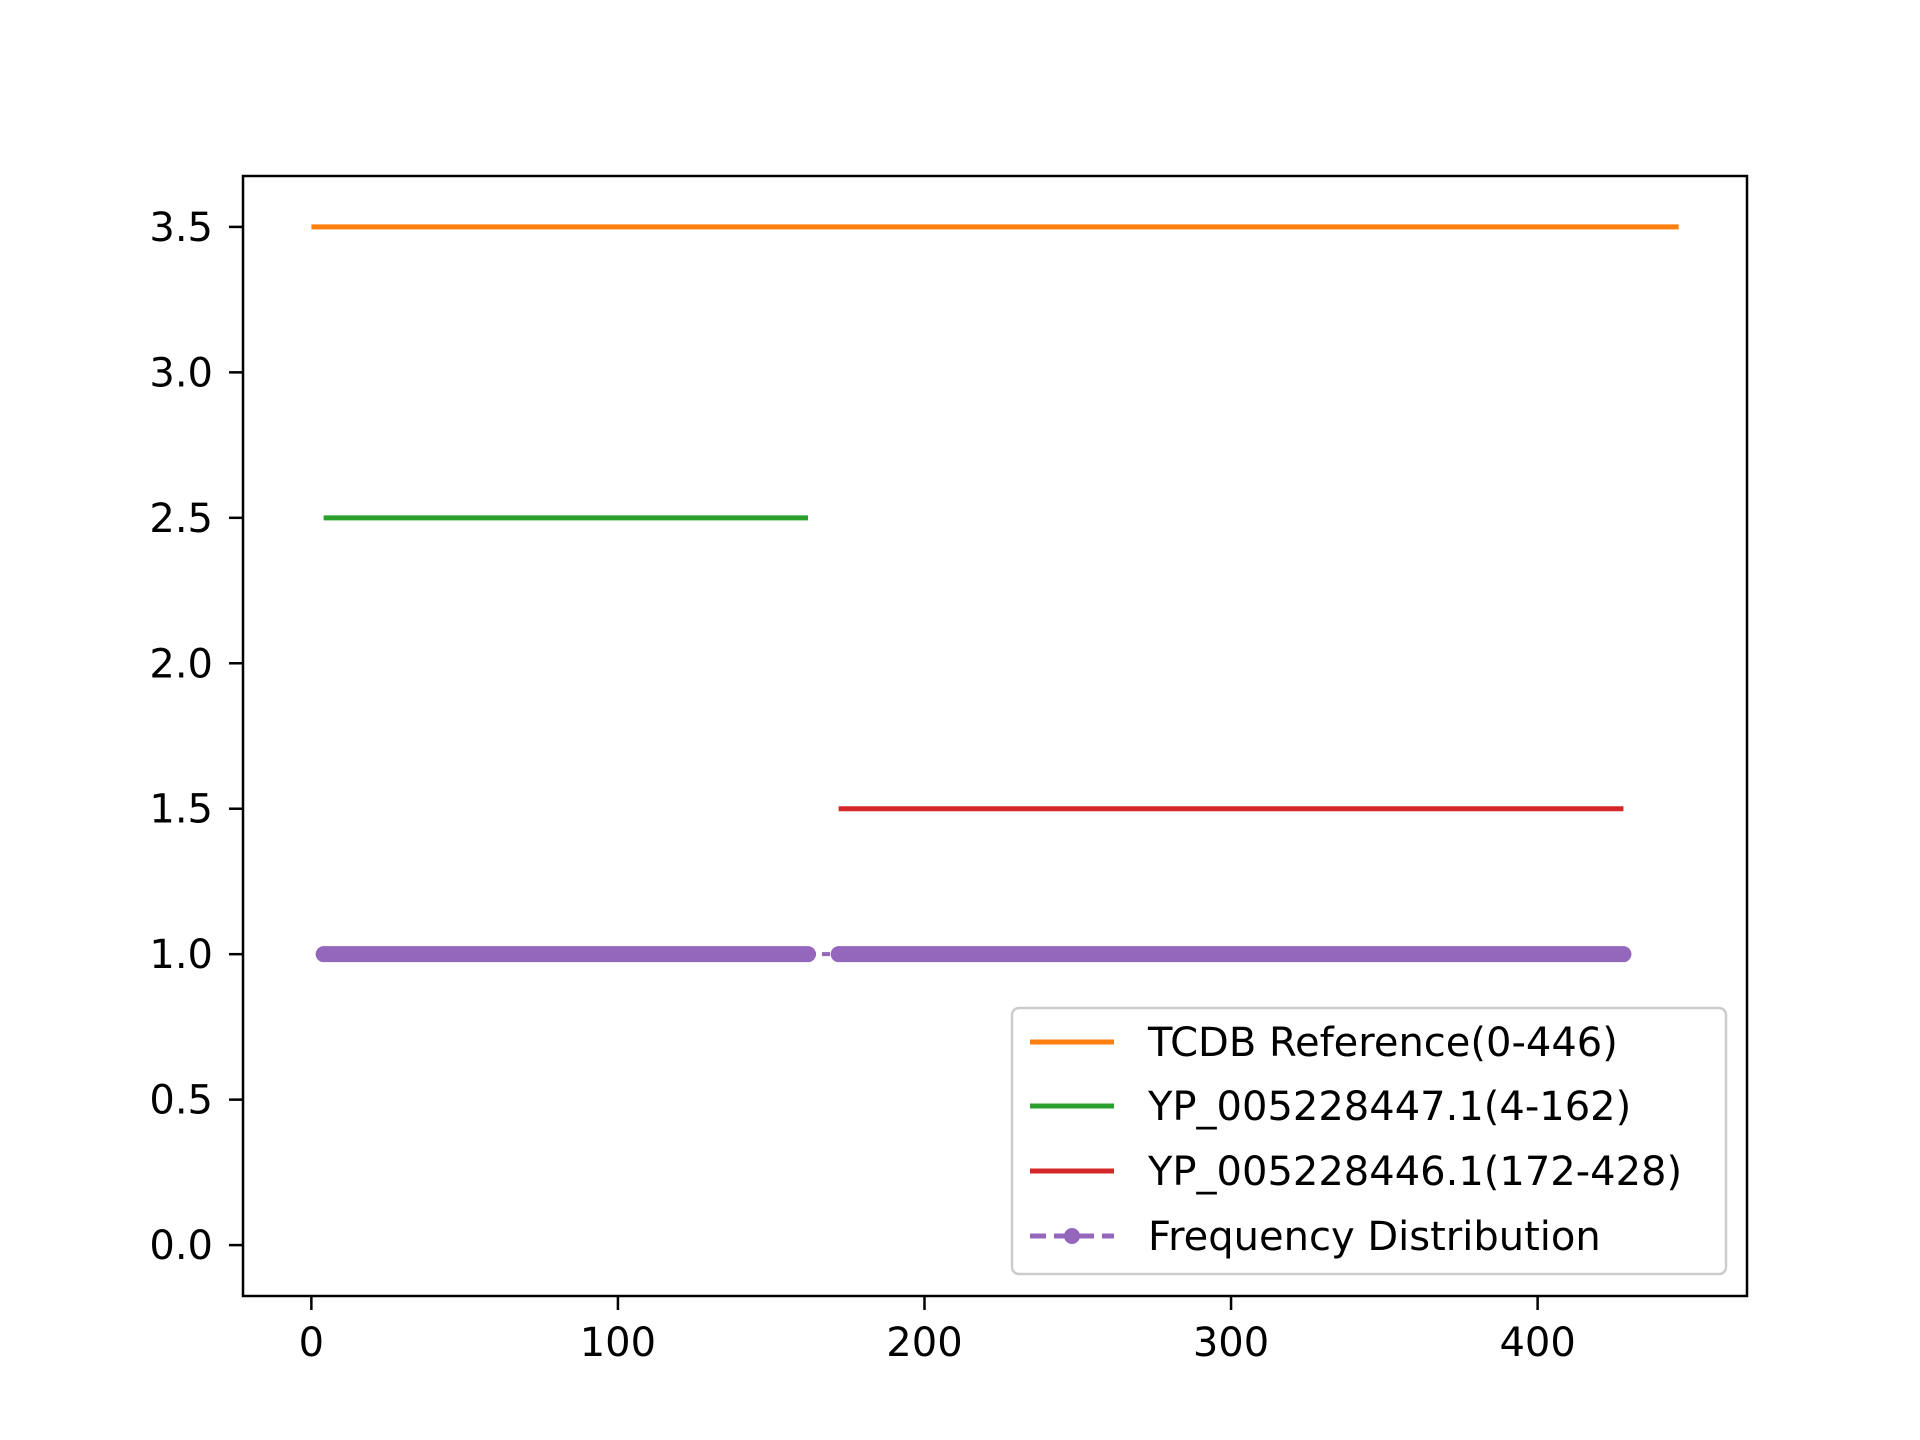 This screenshot has width=1920, height=1440. What do you see at coordinates (181, 1101) in the screenshot?
I see `y-tick-label: 0.5` at bounding box center [181, 1101].